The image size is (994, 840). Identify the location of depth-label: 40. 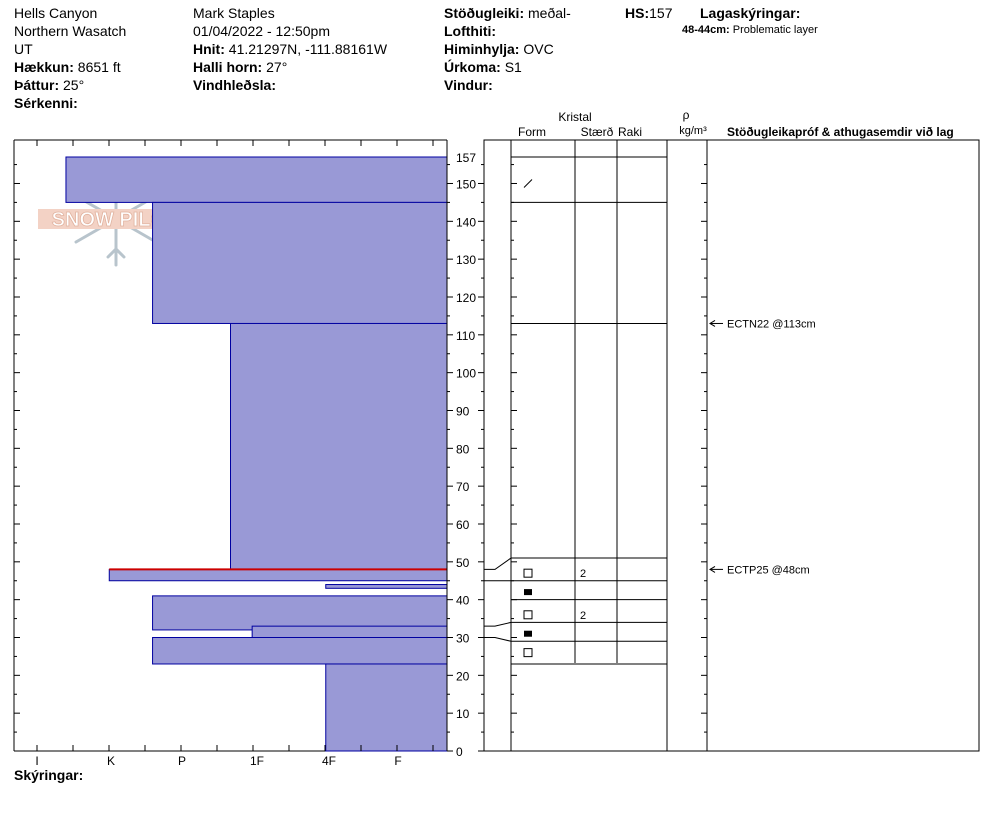
(463, 601).